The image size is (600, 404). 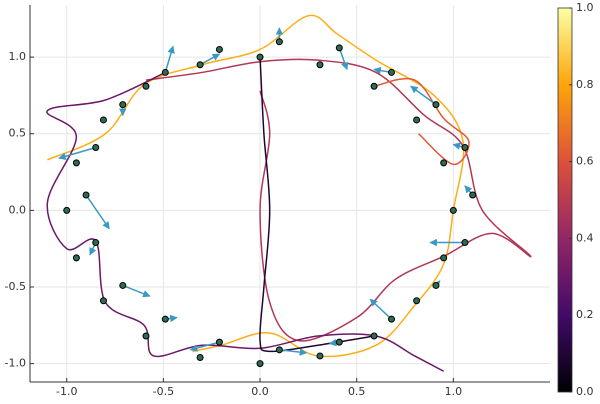 I want to click on y-tick-label: -0.5, so click(x=15, y=286).